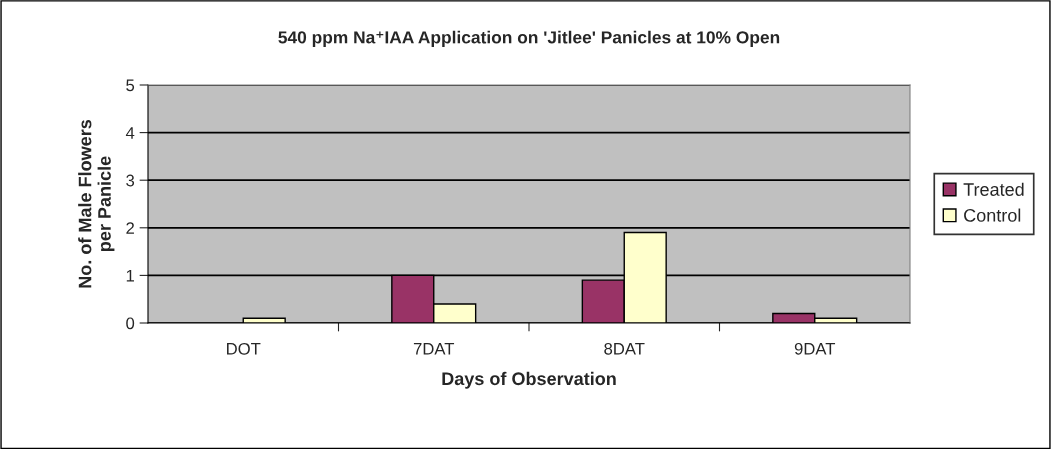  I want to click on legend-label: Treated, so click(993, 189).